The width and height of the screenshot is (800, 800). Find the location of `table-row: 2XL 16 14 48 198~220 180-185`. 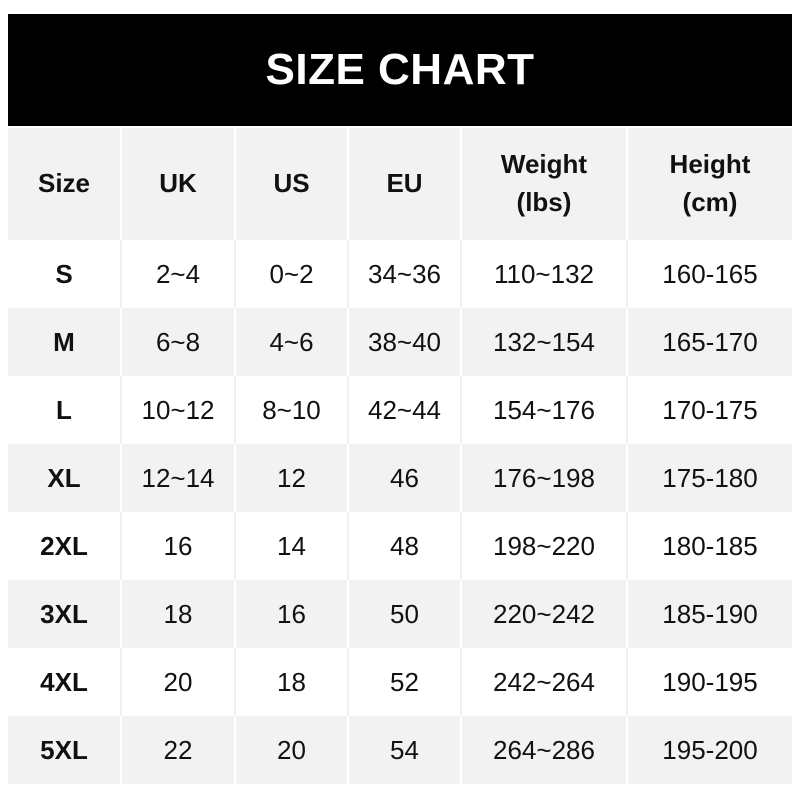

table-row: 2XL 16 14 48 198~220 180-185 is located at coordinates (400, 546).